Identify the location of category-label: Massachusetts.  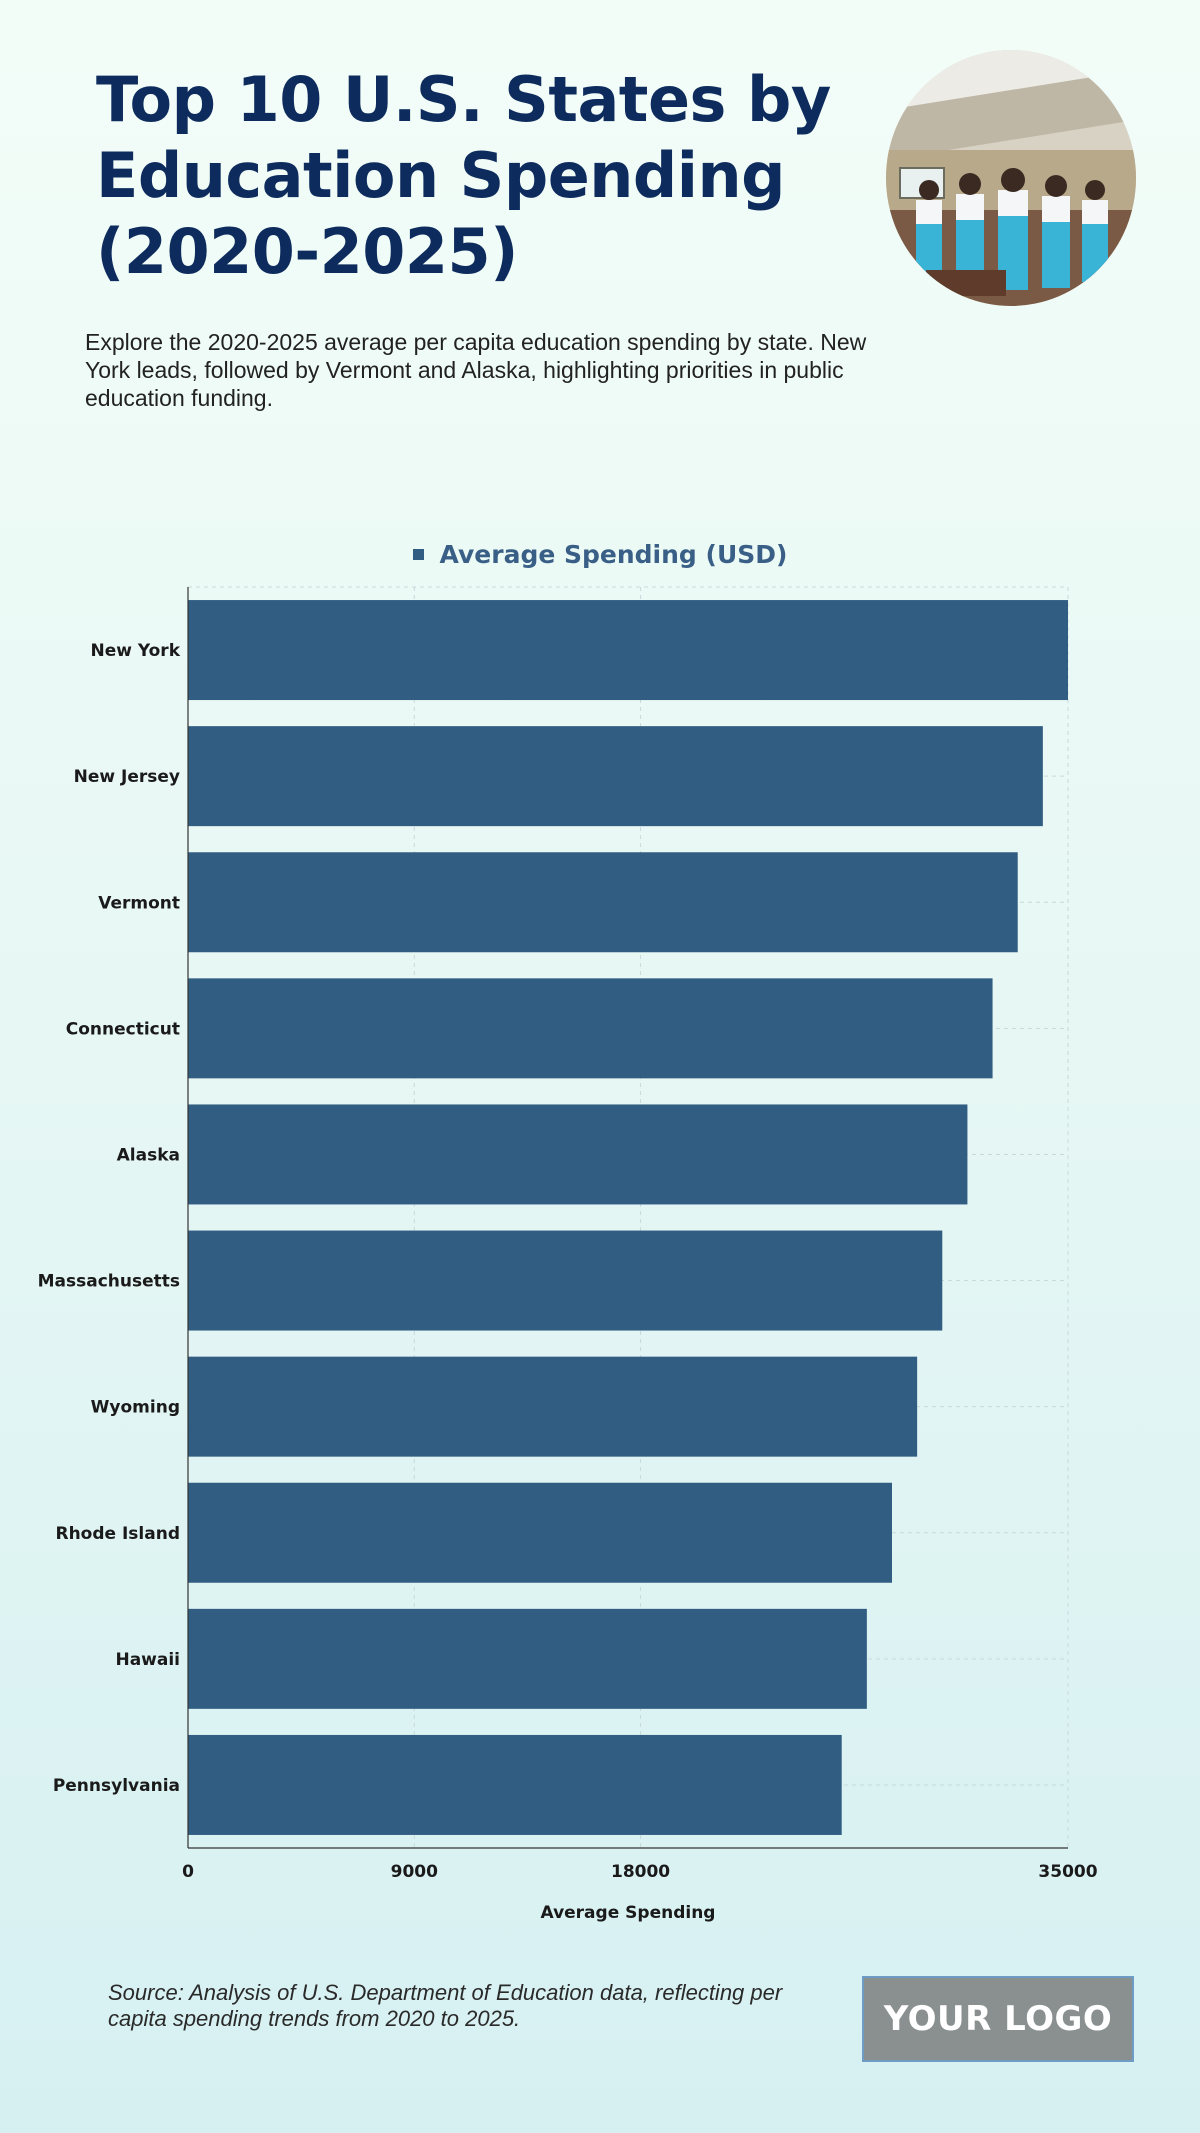
(109, 1282).